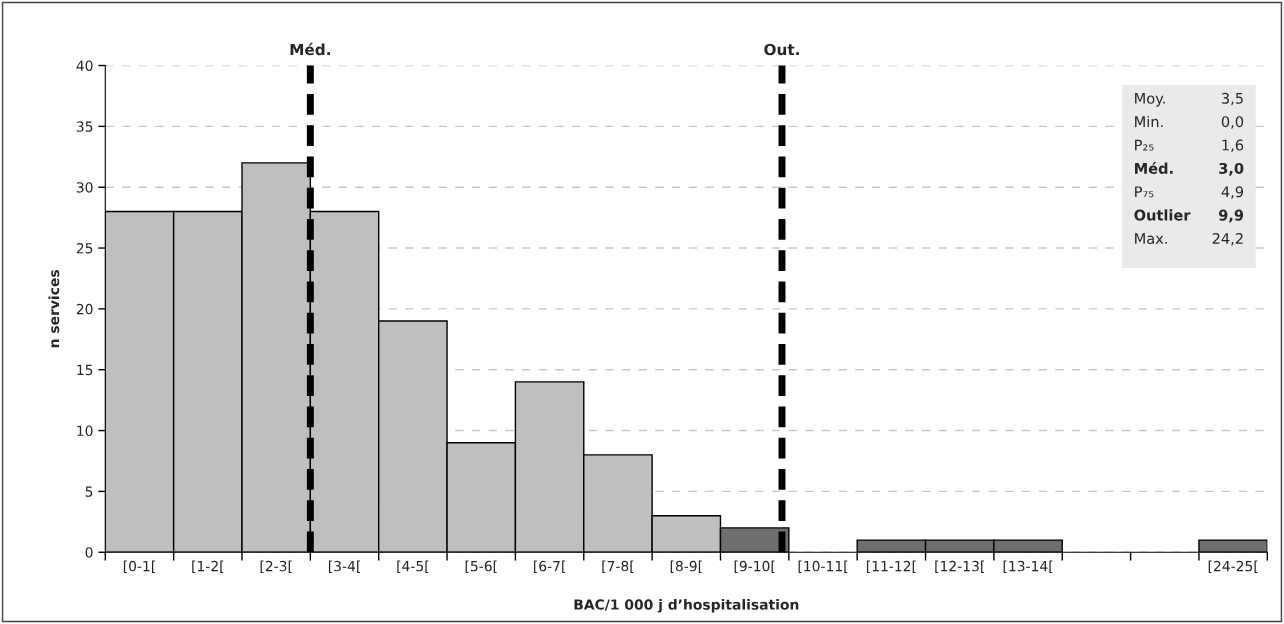 The image size is (1284, 624). What do you see at coordinates (1149, 121) in the screenshot?
I see `annotation: Min.` at bounding box center [1149, 121].